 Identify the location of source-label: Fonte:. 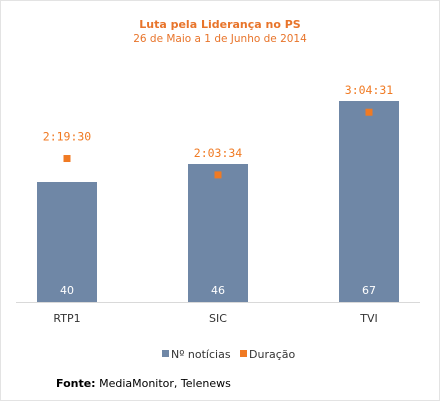
(76, 383).